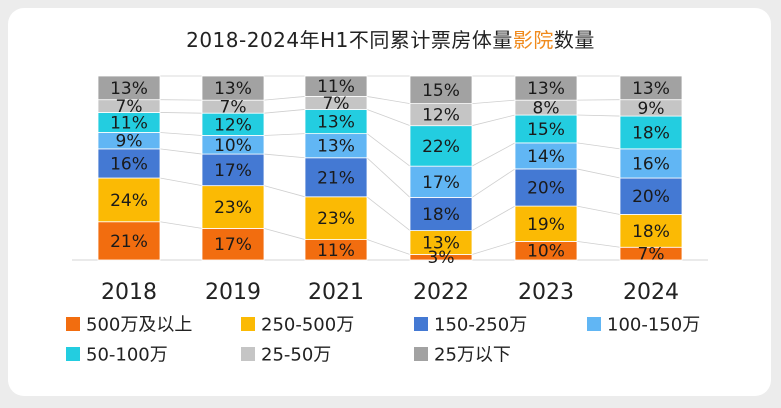 The width and height of the screenshot is (781, 408). I want to click on data-label: 9%, so click(129, 142).